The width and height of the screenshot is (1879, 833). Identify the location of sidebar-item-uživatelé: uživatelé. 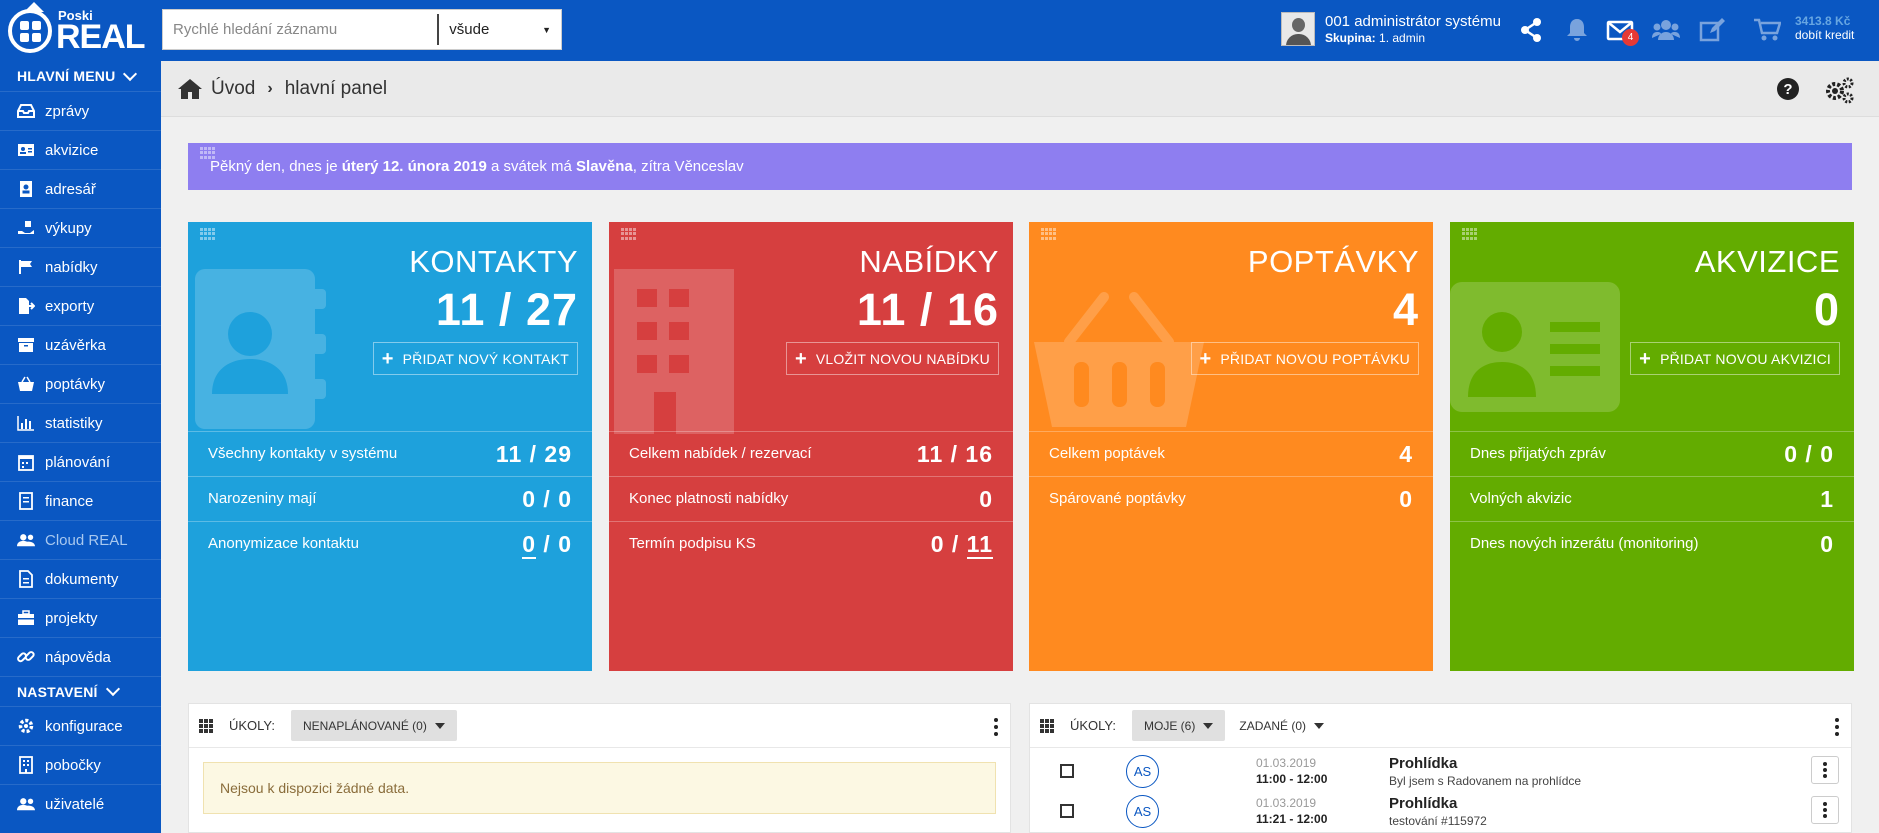
(80, 803).